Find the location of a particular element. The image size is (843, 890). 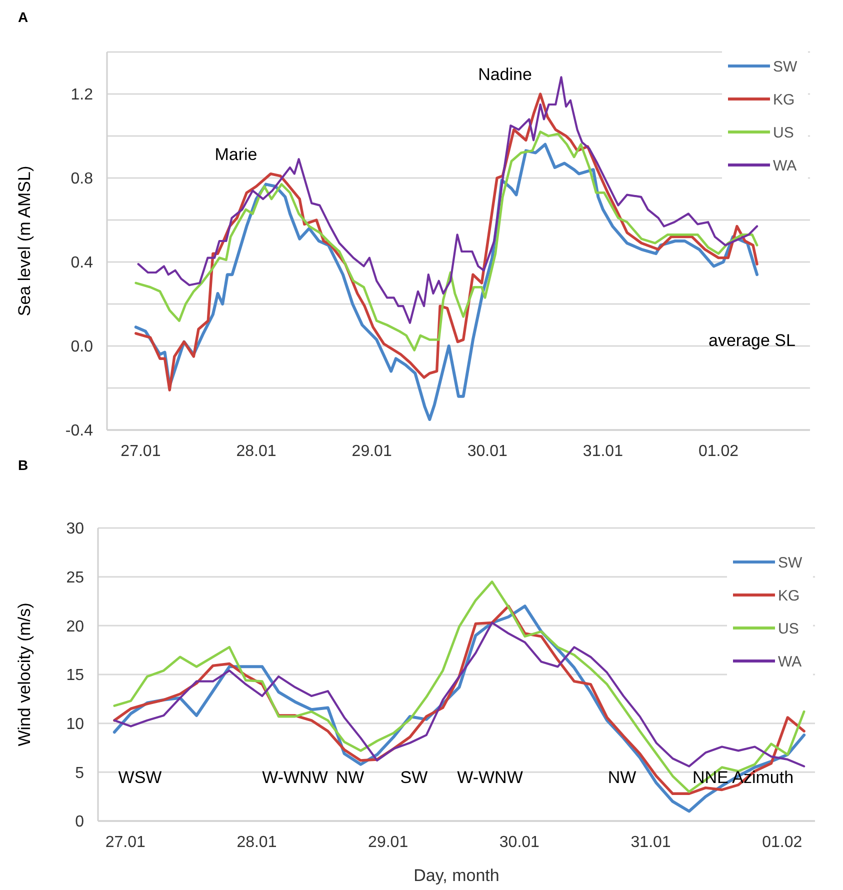

y-tick-label: 0.8 is located at coordinates (82, 179).